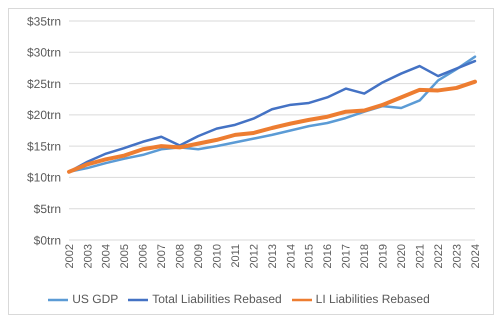 This screenshot has width=500, height=321. What do you see at coordinates (125, 256) in the screenshot?
I see `x-tick-label: 2005` at bounding box center [125, 256].